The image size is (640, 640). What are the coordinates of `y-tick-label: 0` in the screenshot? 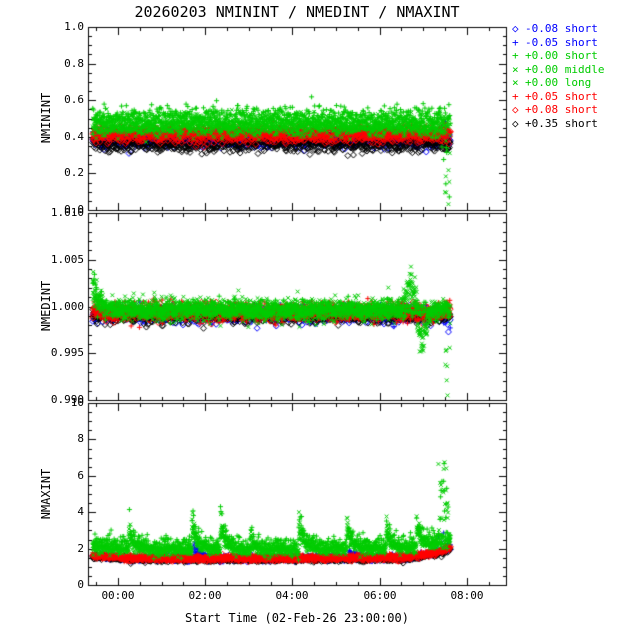 It's located at (80, 584).